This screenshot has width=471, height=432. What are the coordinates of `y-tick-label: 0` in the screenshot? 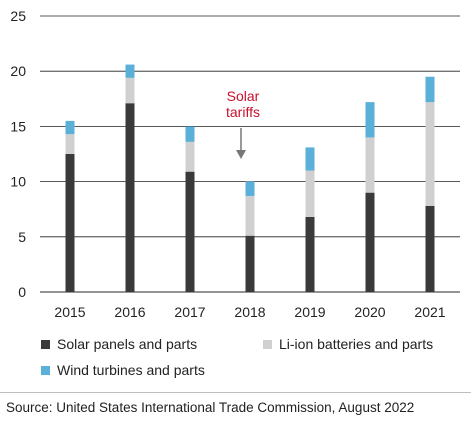 It's located at (22, 292).